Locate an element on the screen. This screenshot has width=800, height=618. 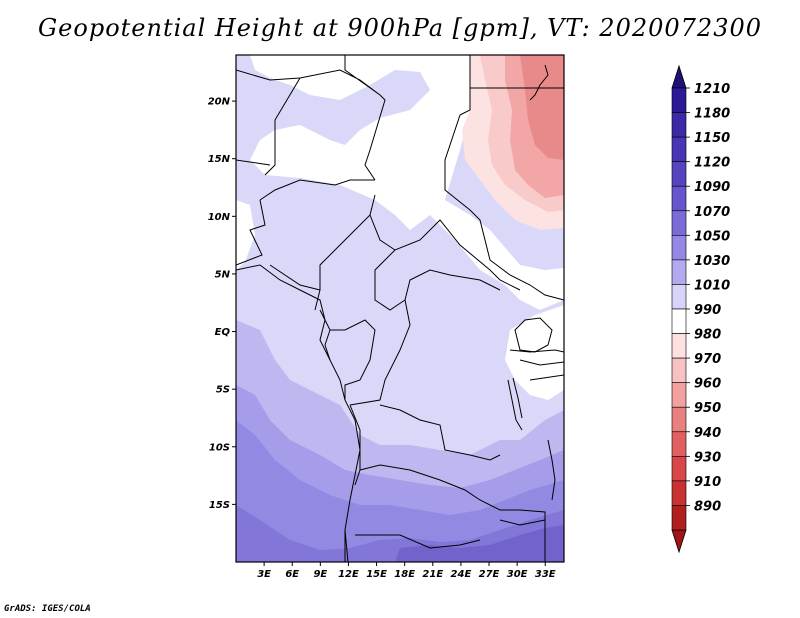
colorbar-label: 930 is located at coordinates (707, 457).